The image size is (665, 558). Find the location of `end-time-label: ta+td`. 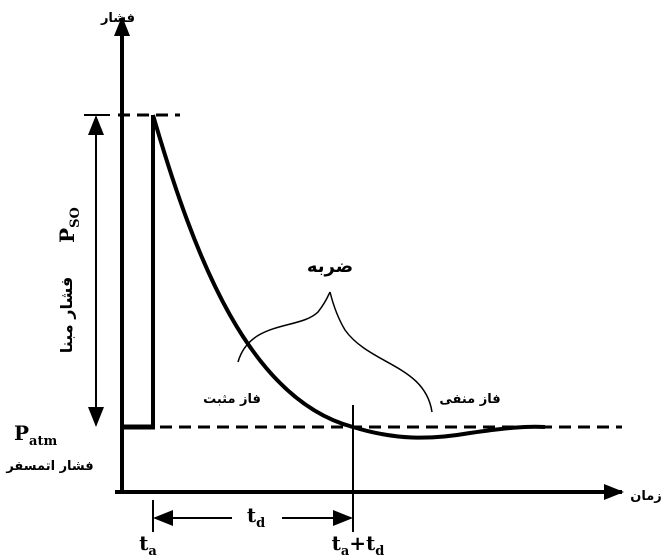

end-time-label: ta+td is located at coordinates (358, 544).